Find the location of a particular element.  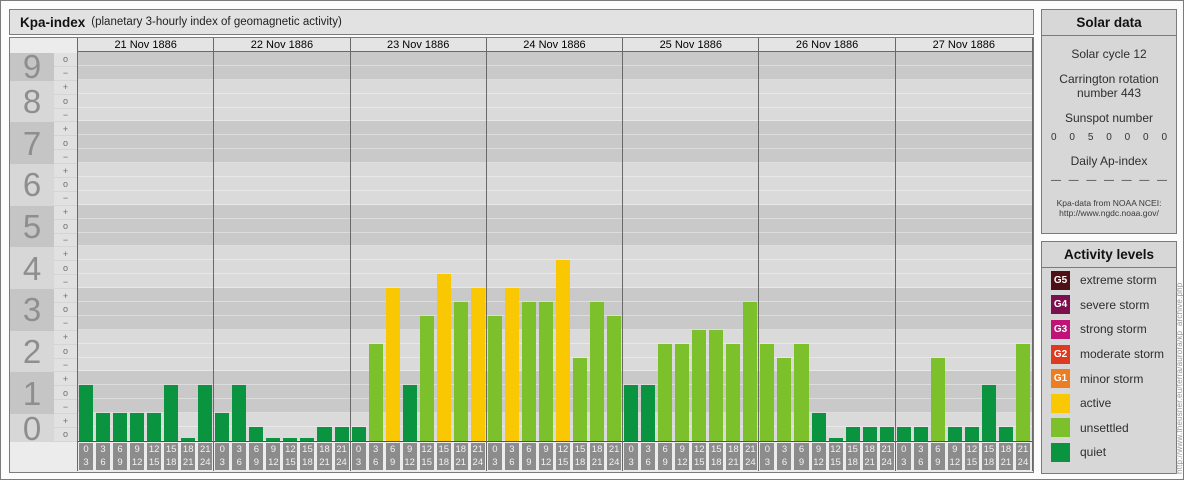

data-source-url: http://www.ngdc.noaa.gov/ is located at coordinates (1109, 213).